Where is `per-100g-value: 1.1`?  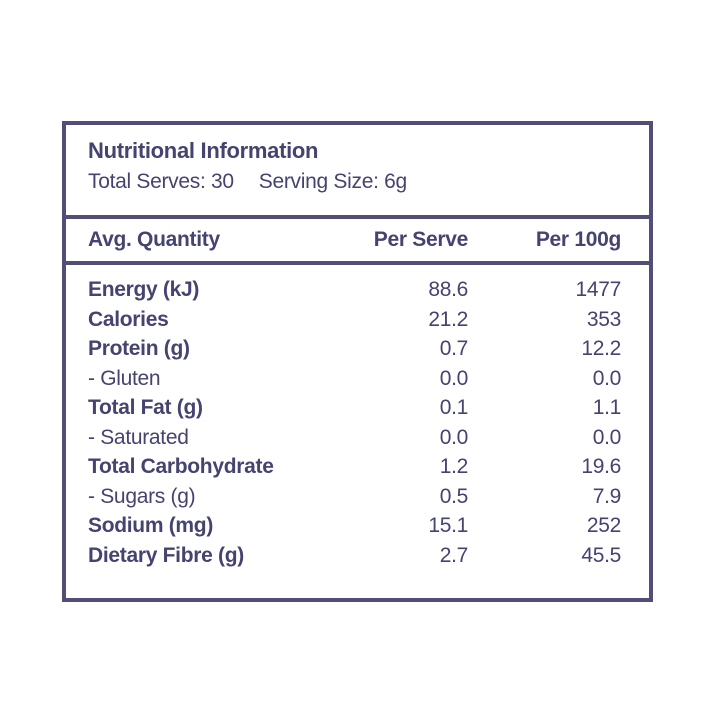
per-100g-value: 1.1 is located at coordinates (607, 407).